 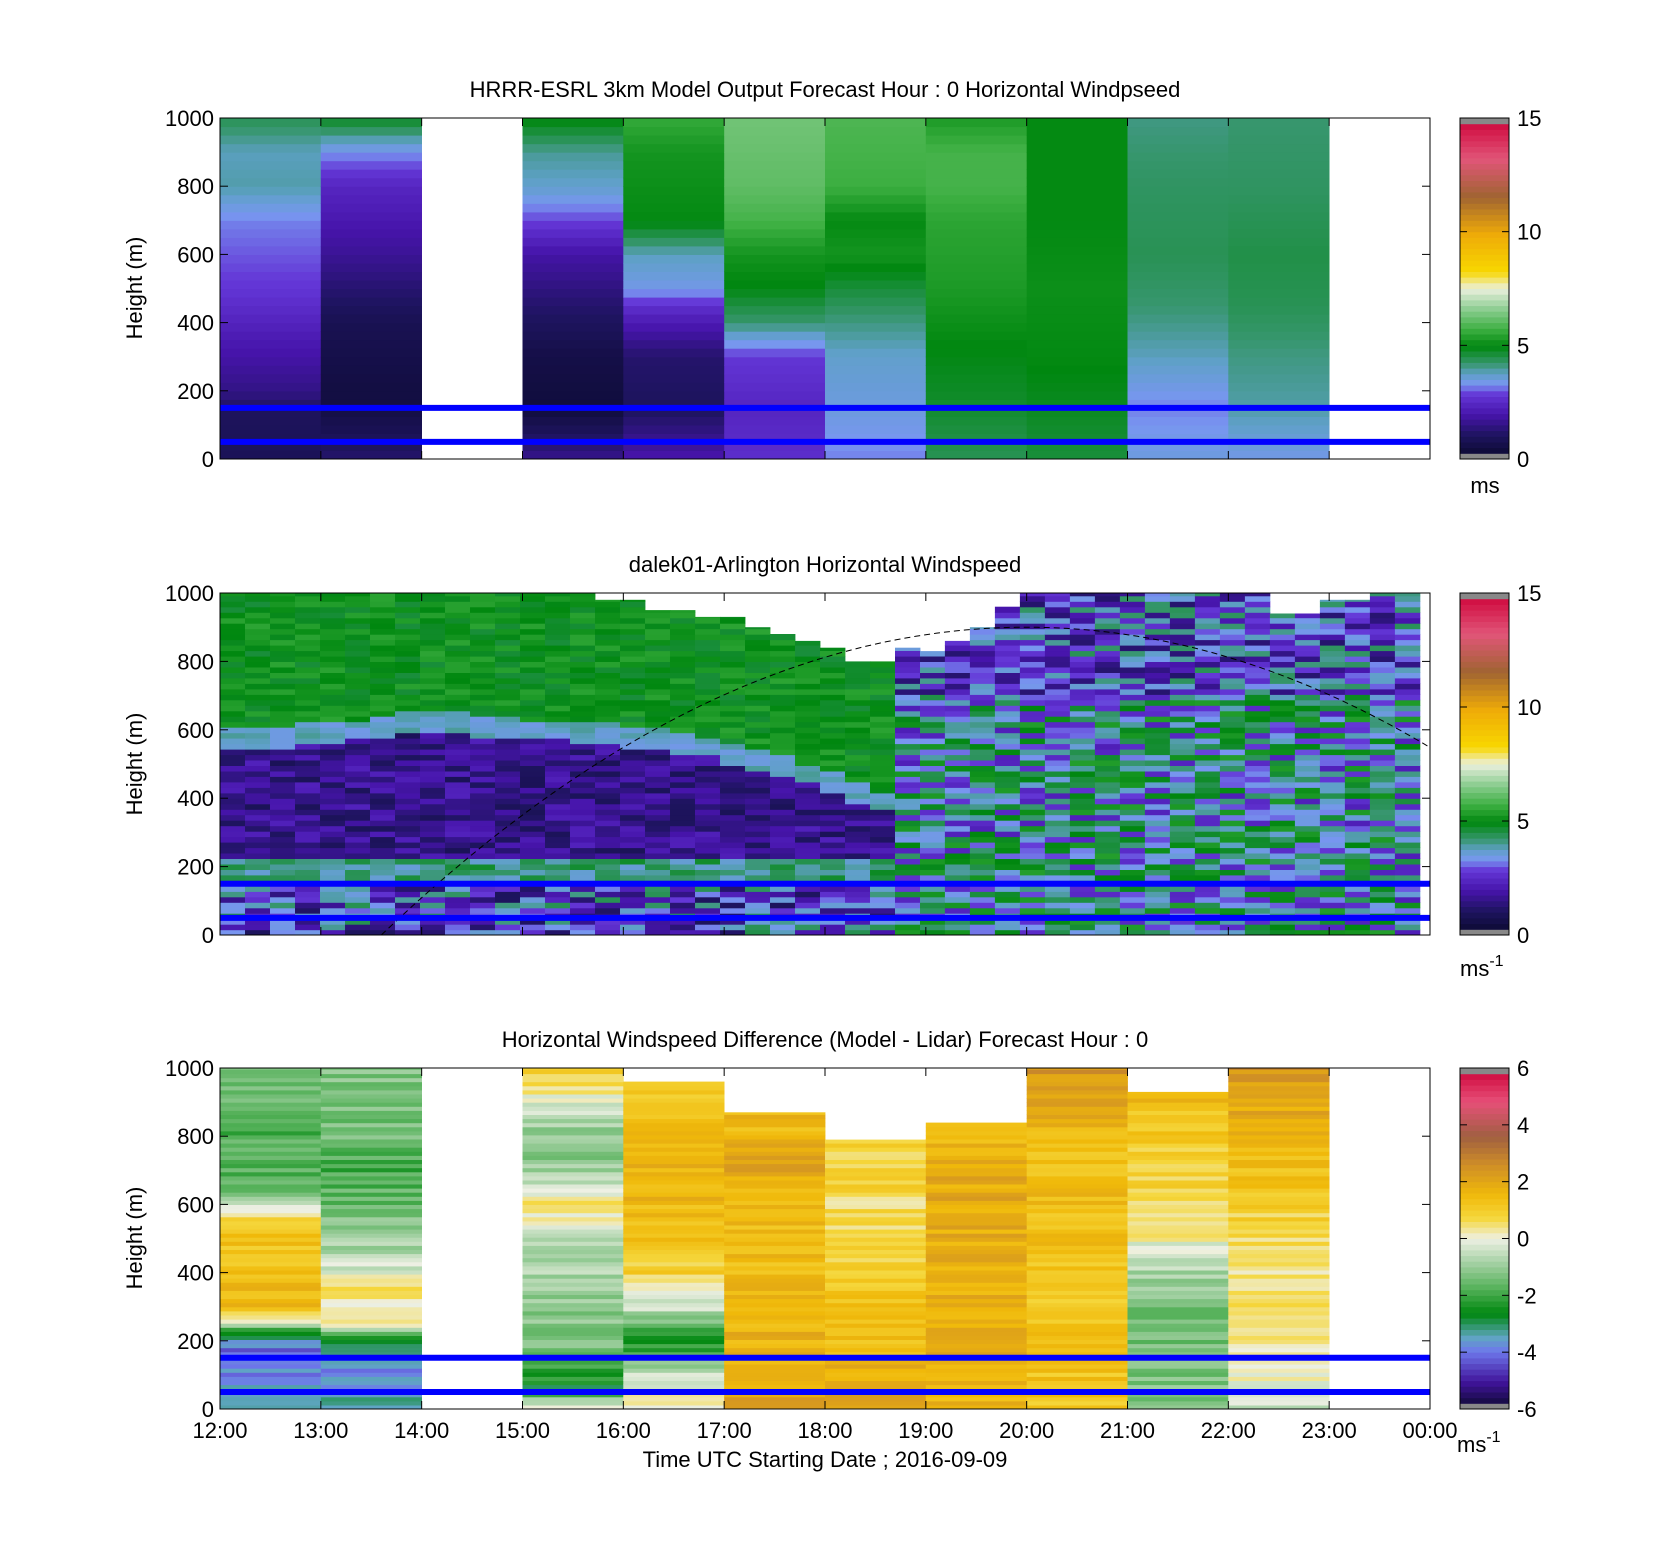 I want to click on y-tick-label: 600, so click(x=195, y=254).